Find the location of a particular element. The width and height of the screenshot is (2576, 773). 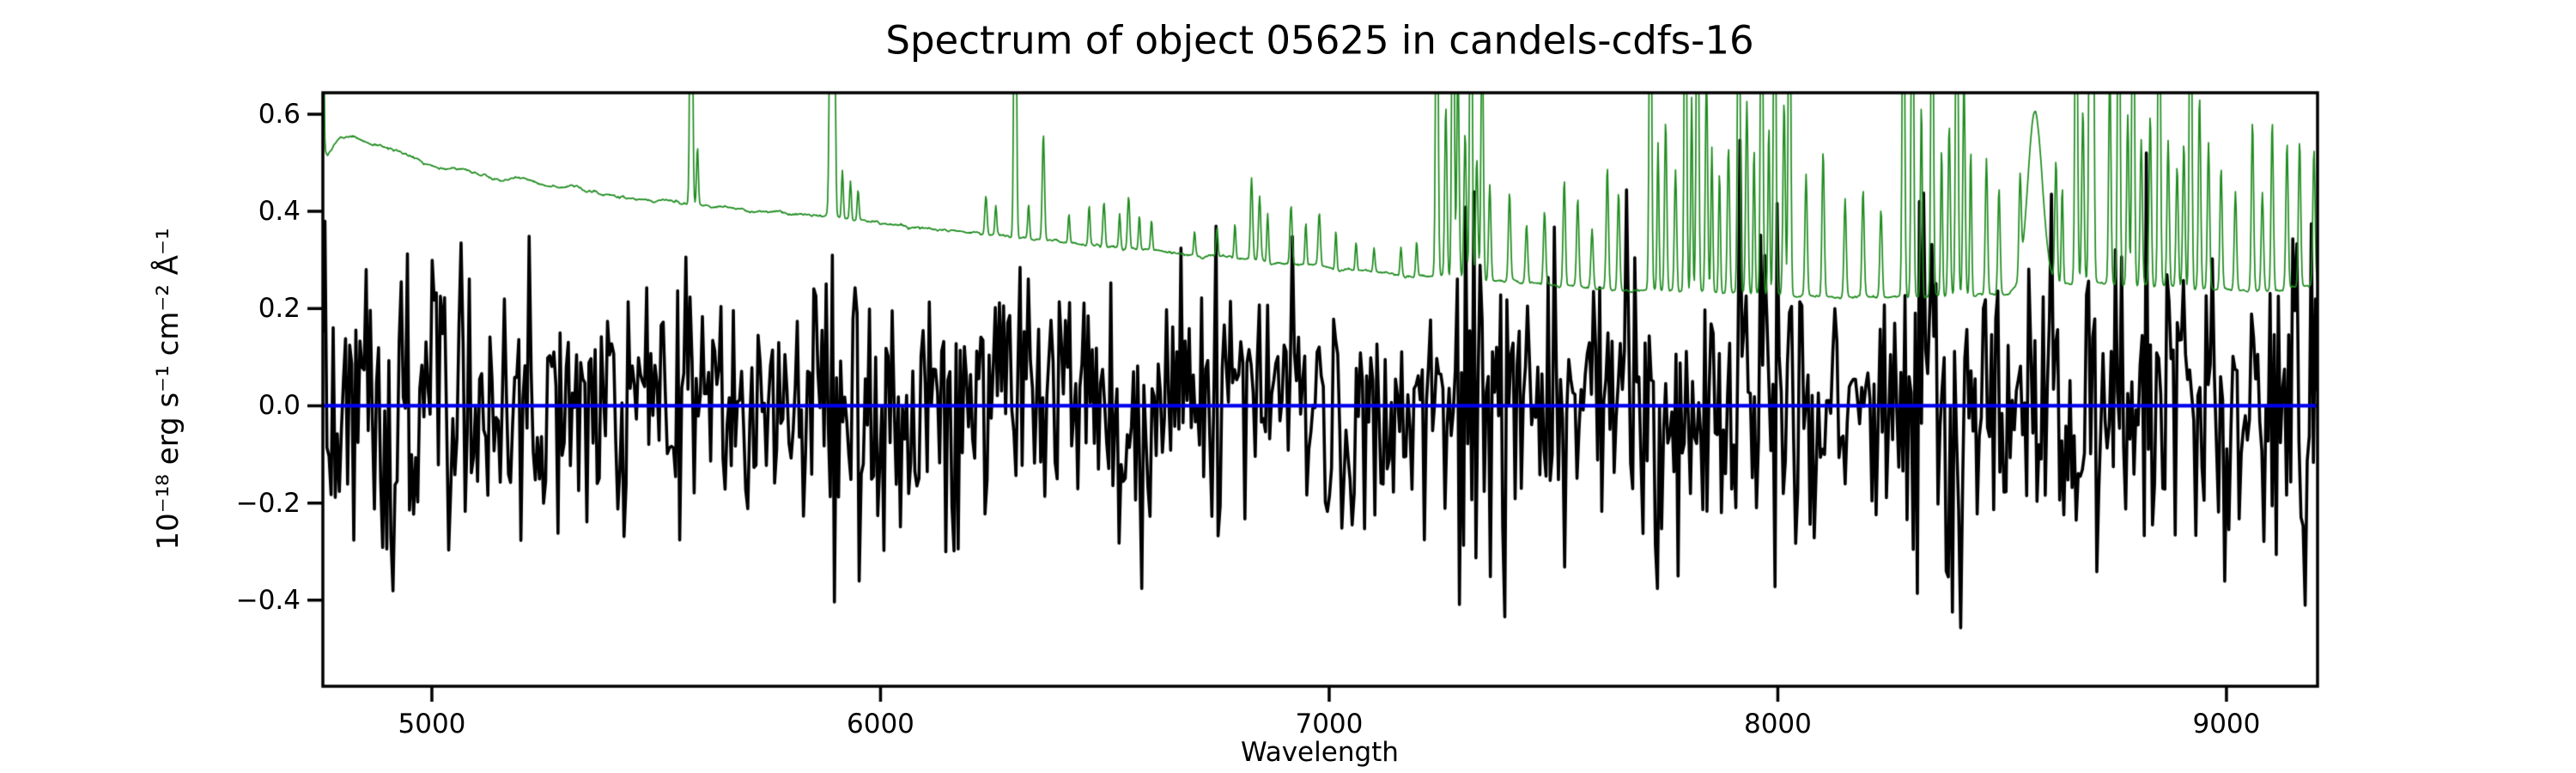

y-tick-label: −0.2 is located at coordinates (268, 503).